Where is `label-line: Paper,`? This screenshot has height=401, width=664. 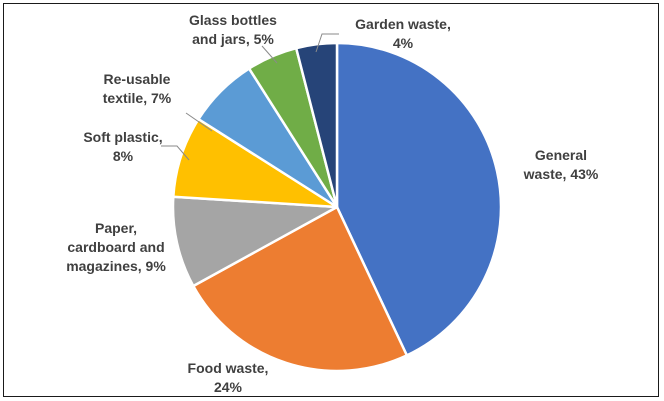
label-line: Paper, is located at coordinates (116, 228).